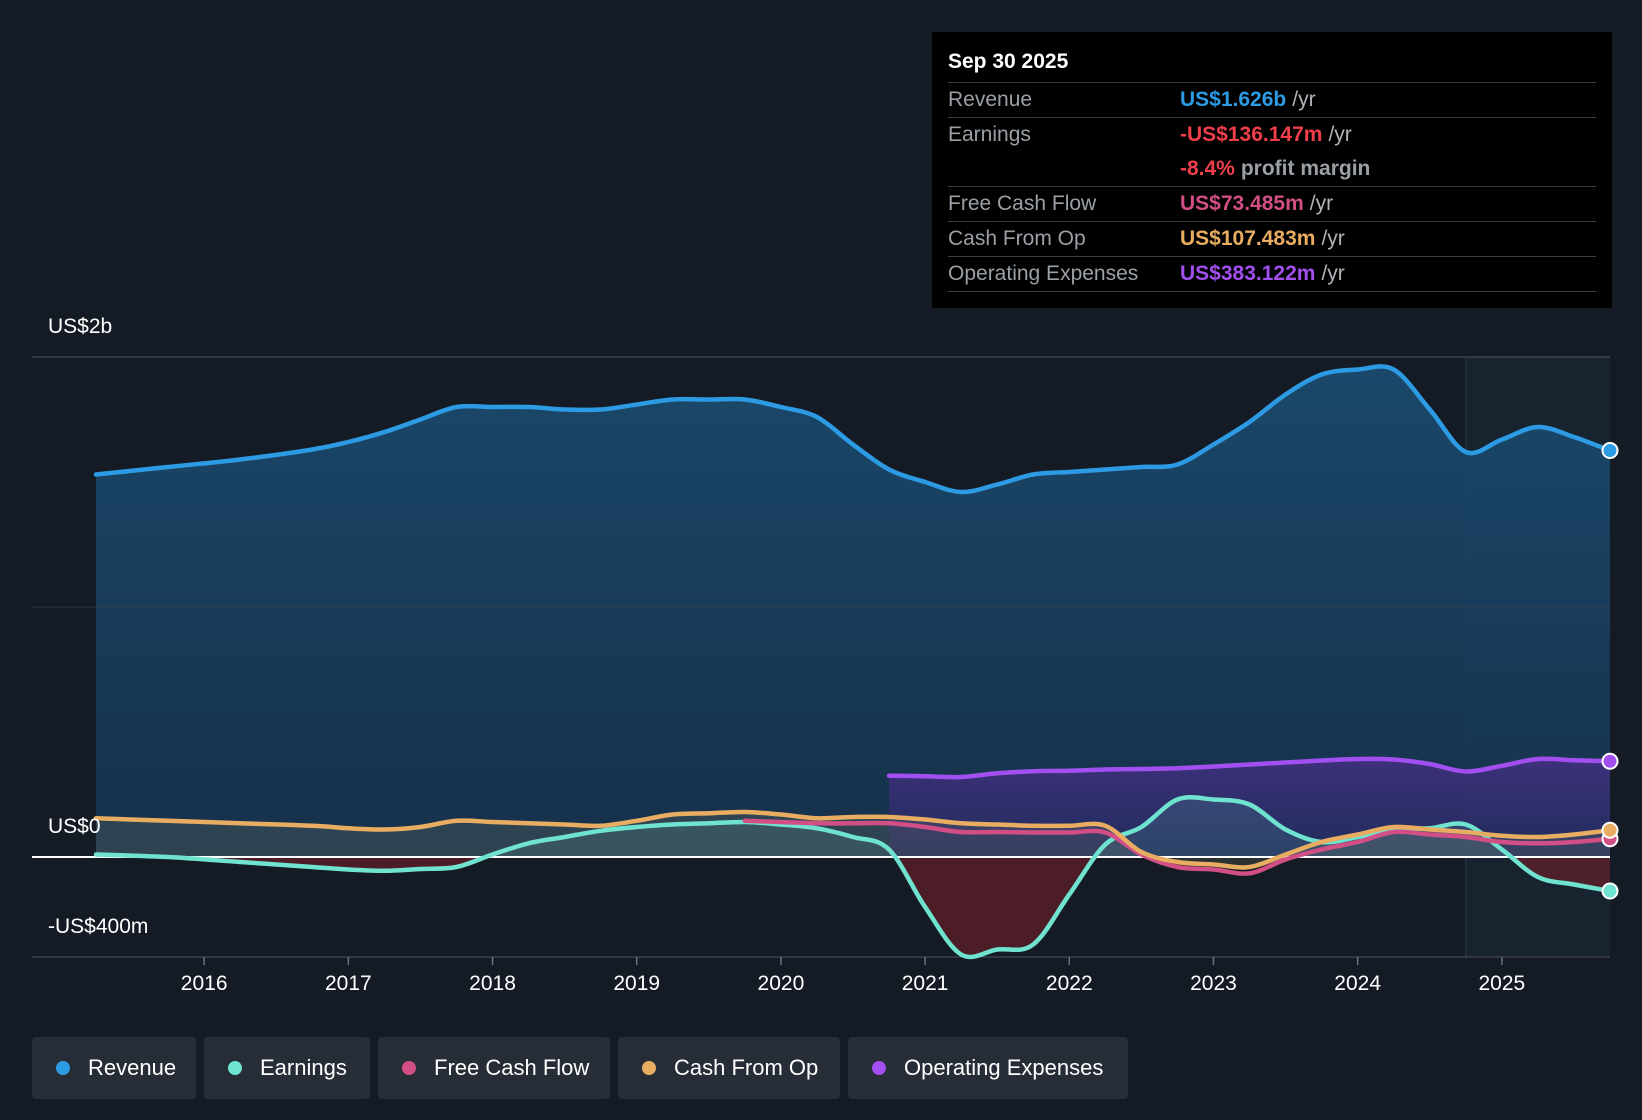 The width and height of the screenshot is (1642, 1120). What do you see at coordinates (303, 1067) in the screenshot?
I see `legend-label: Earnings` at bounding box center [303, 1067].